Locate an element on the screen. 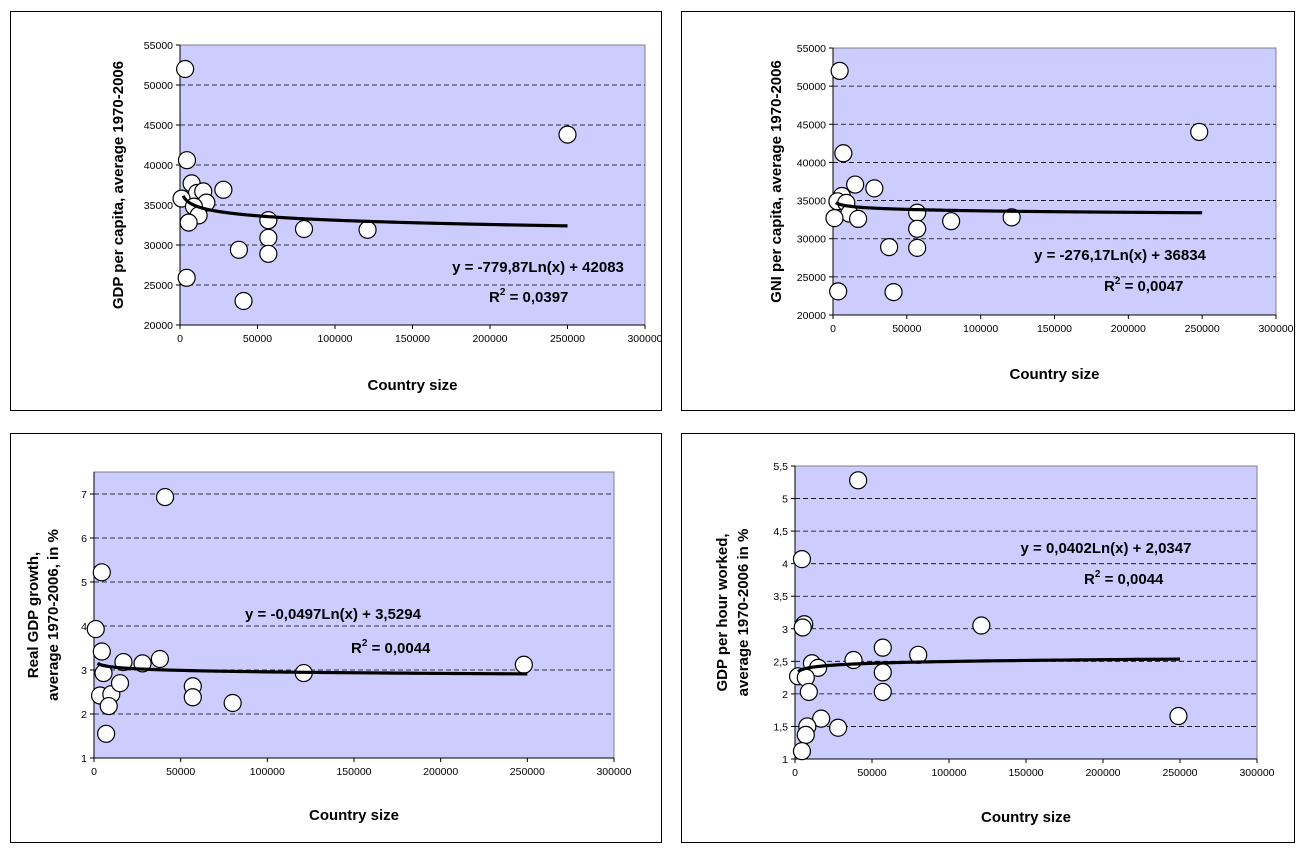 The width and height of the screenshot is (1296, 853). y-tick-label: 4,5 is located at coordinates (780, 532).